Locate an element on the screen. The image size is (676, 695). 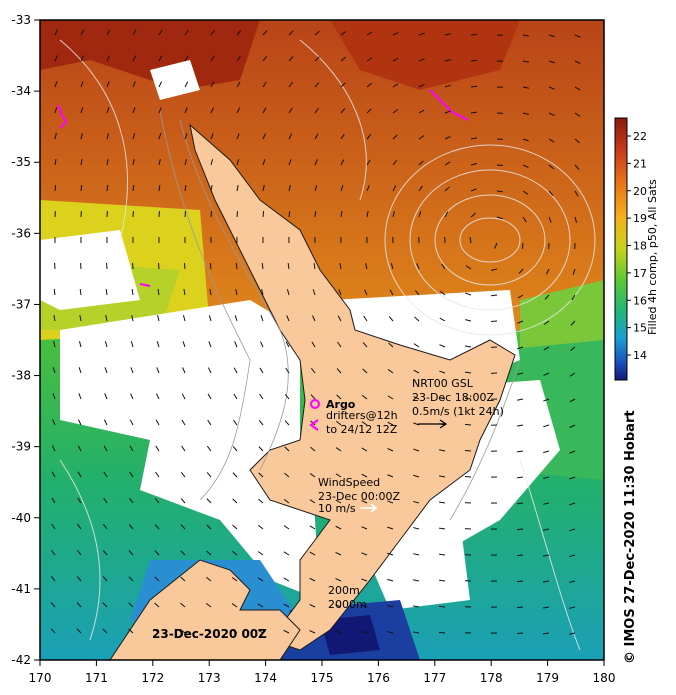
argo-legend: Argo drifters@12h to 24/12 12Z is located at coordinates (353, 417).